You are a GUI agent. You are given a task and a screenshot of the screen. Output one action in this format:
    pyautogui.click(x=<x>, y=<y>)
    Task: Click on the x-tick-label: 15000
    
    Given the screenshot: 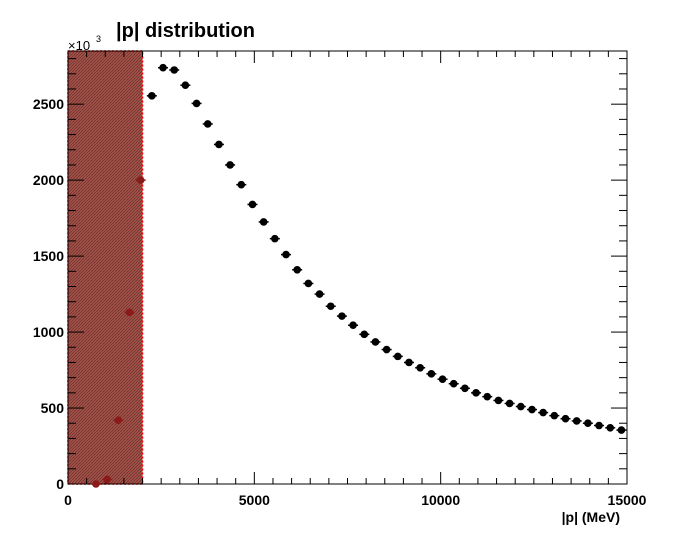 What is the action you would take?
    pyautogui.click(x=627, y=500)
    